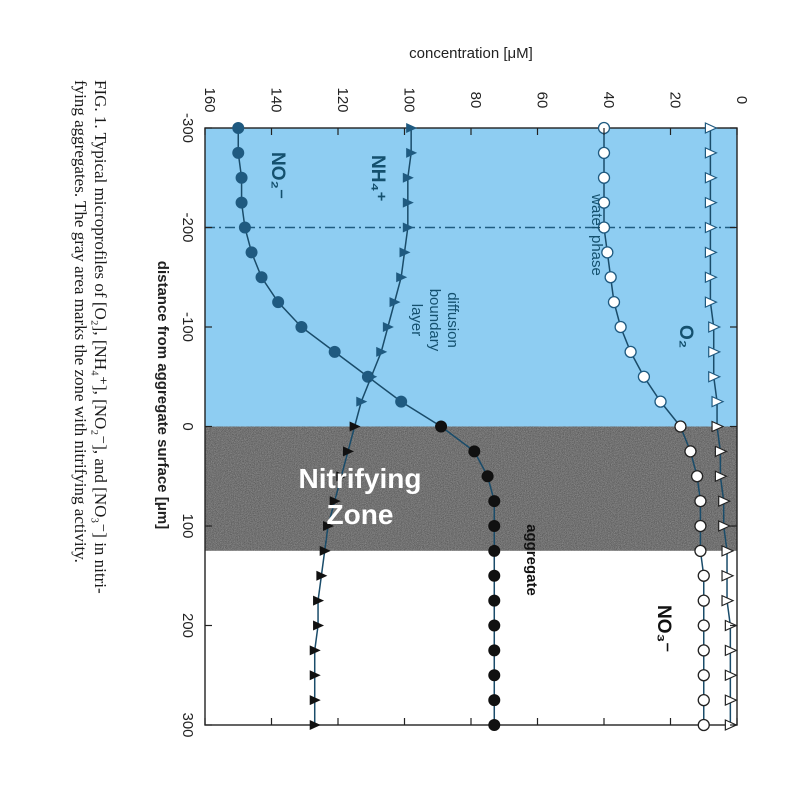 This screenshot has width=788, height=799. What do you see at coordinates (471, 53) in the screenshot?
I see `y-axis-title: concentration [μM]` at bounding box center [471, 53].